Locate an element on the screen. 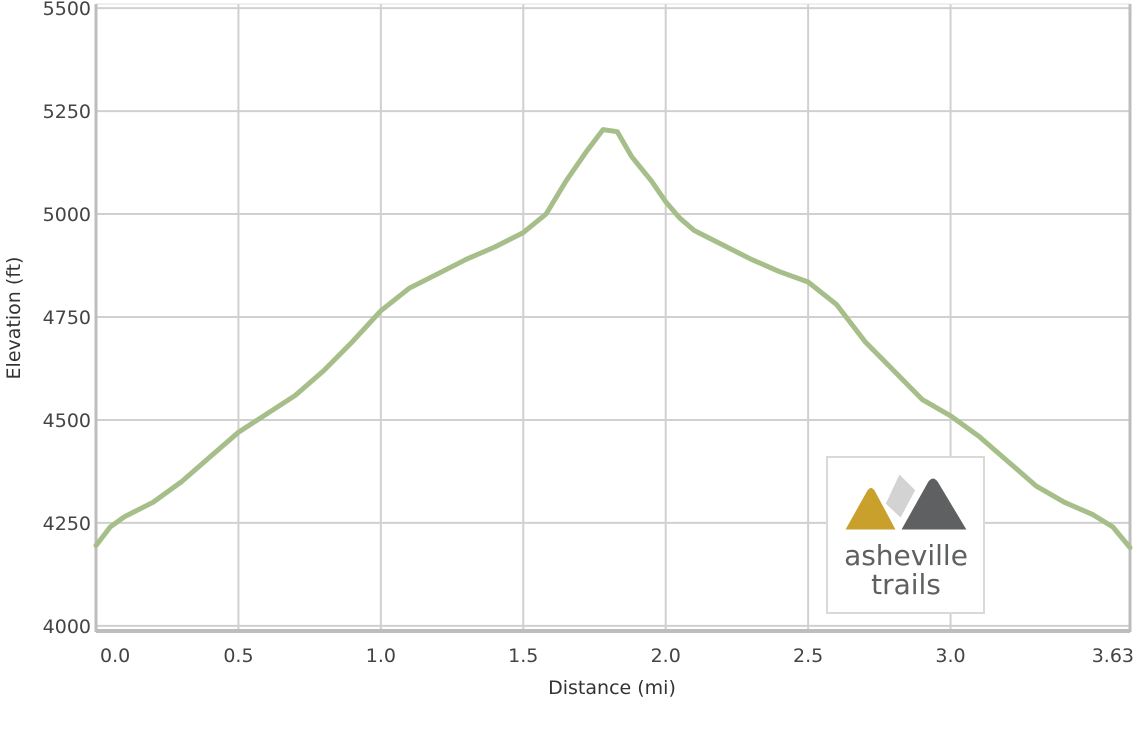  x-tick-label: 0.0 is located at coordinates (115, 656).